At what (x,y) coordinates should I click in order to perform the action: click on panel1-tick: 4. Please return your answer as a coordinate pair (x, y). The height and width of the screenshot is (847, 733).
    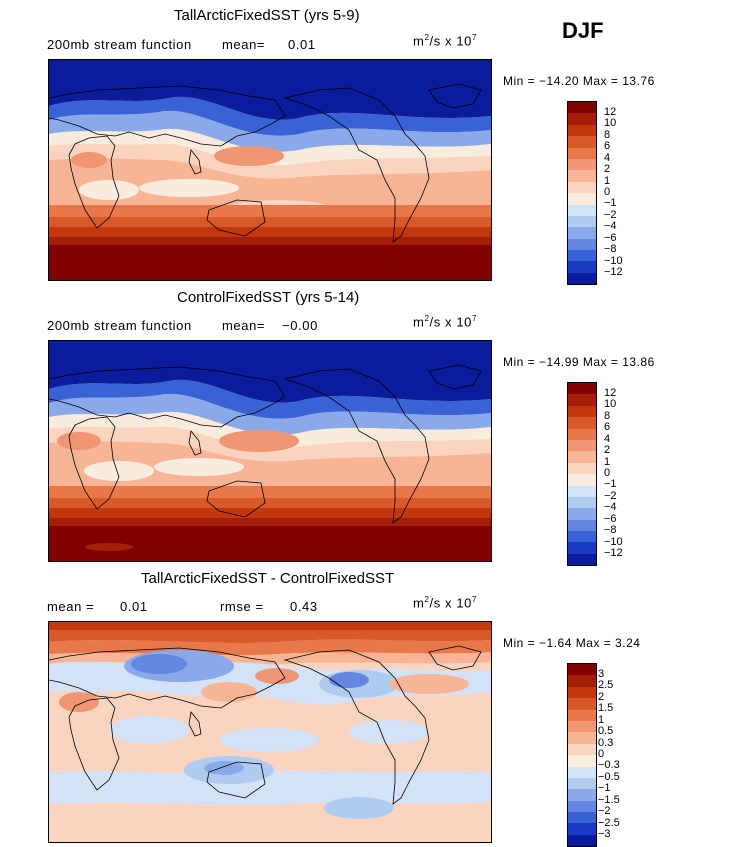
    Looking at the image, I should click on (607, 158).